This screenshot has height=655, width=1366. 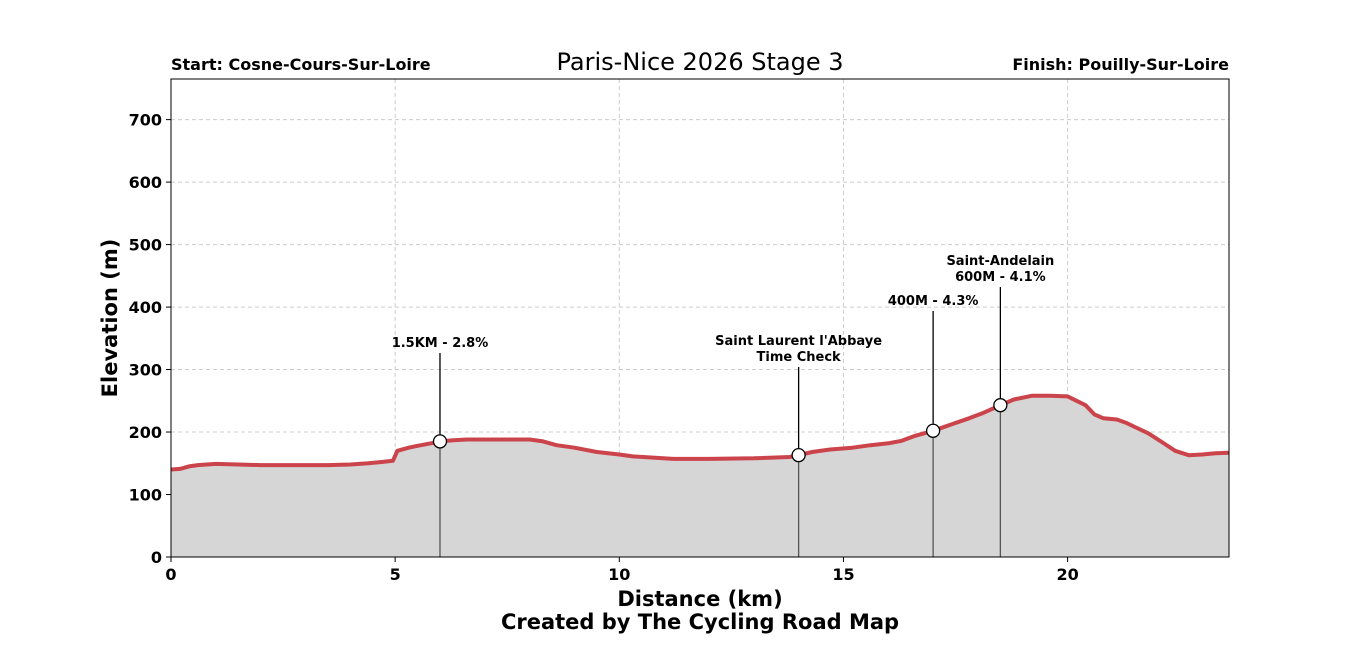 I want to click on y-tick-label: 400, so click(x=145, y=307).